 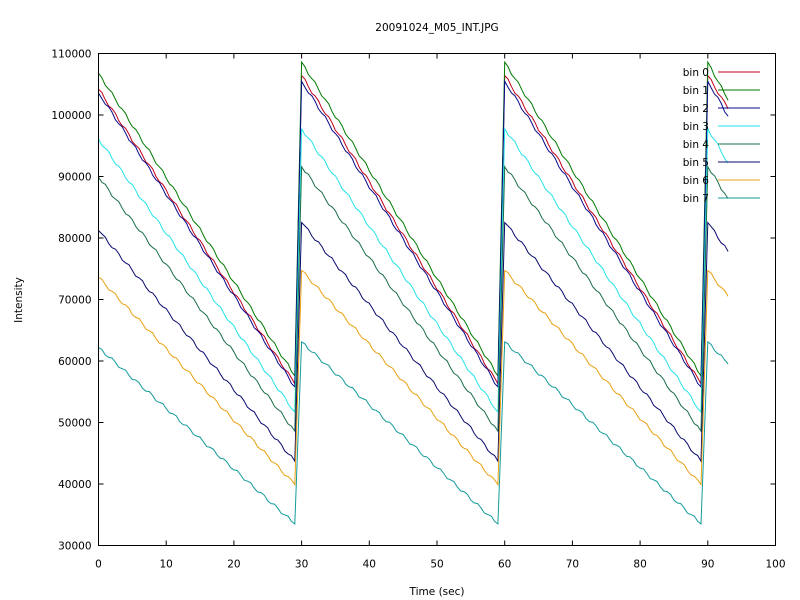 What do you see at coordinates (74, 424) in the screenshot?
I see `y-tick-label: 50000` at bounding box center [74, 424].